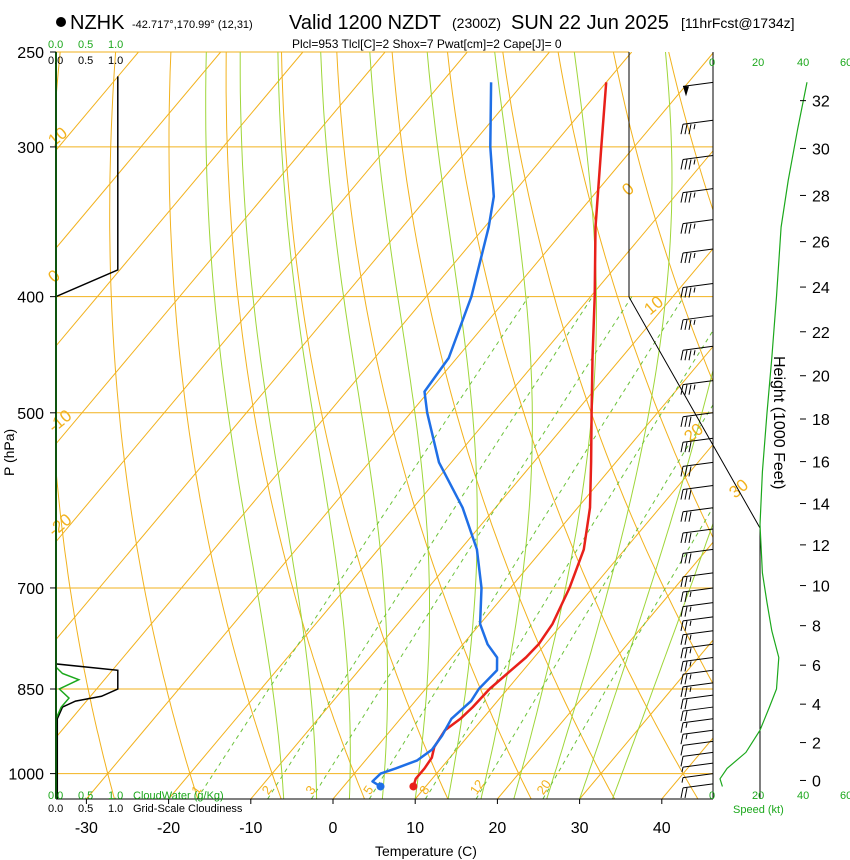  Describe the element at coordinates (627, 189) in the screenshot. I see `isotherm-label-0: 0` at that location.